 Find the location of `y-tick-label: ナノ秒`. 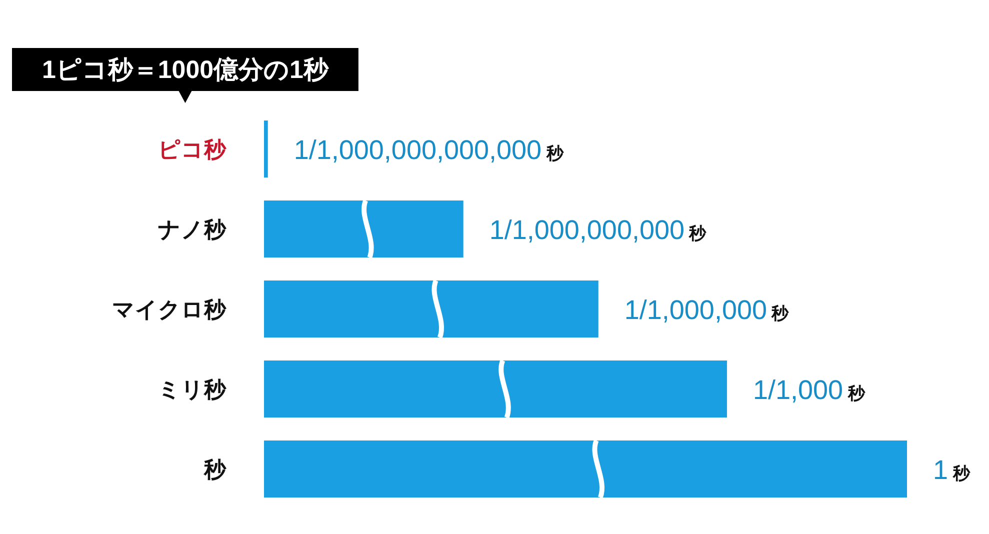

y-tick-label: ナノ秒 is located at coordinates (192, 229).